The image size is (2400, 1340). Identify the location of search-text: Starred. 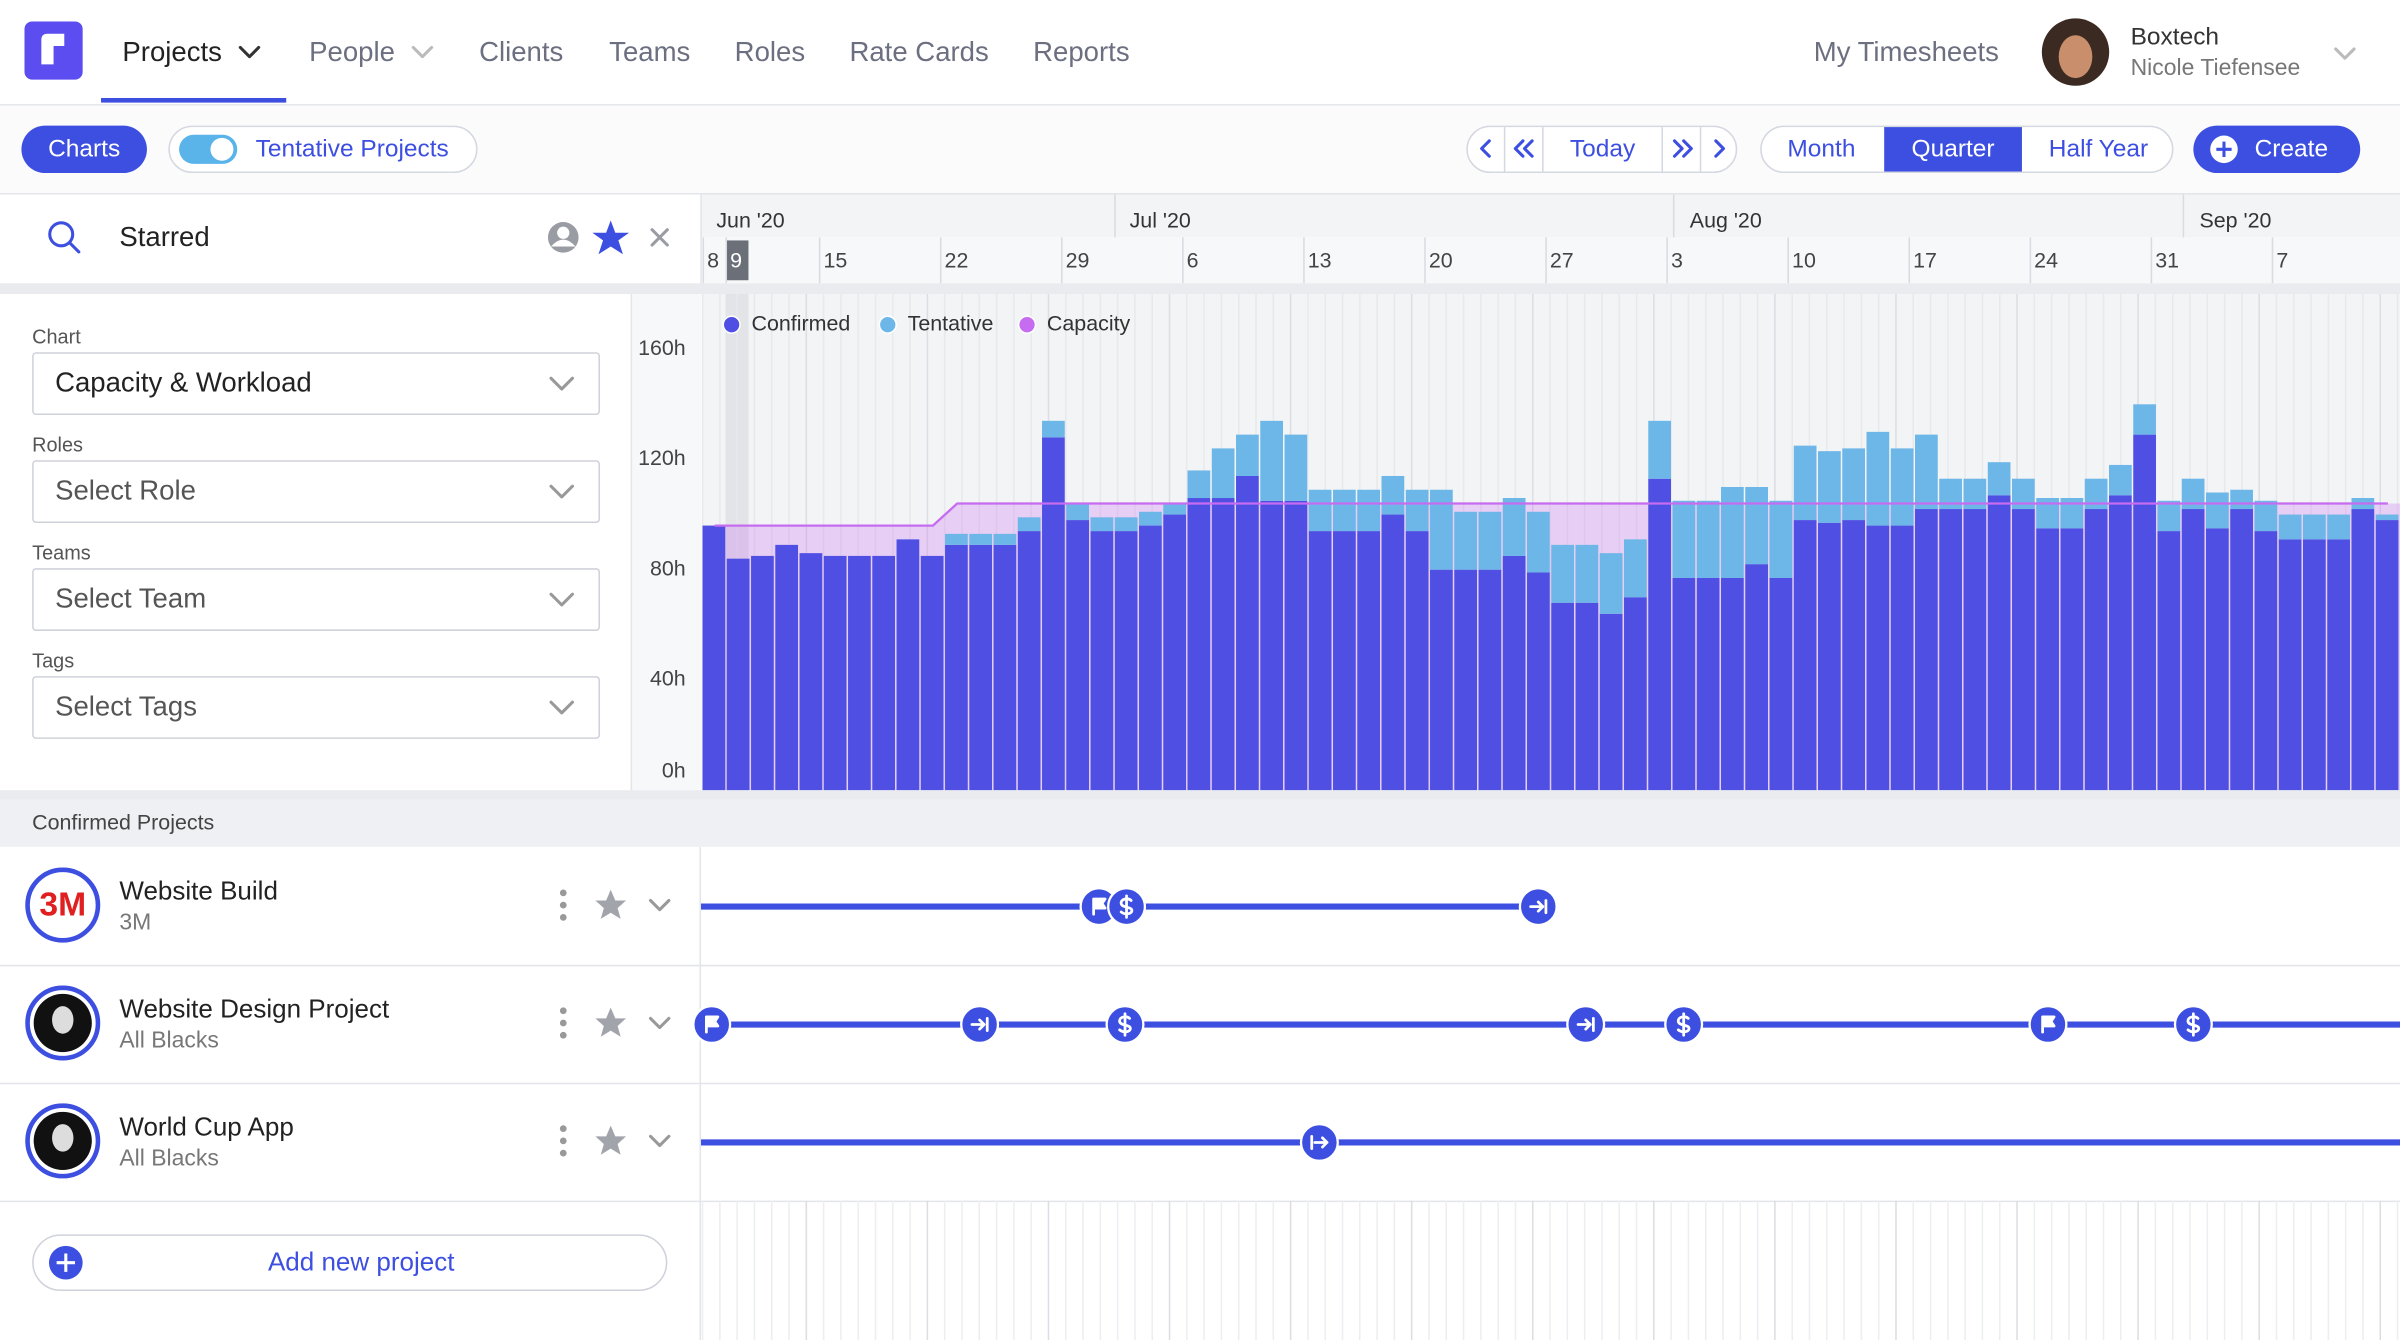
(164, 236).